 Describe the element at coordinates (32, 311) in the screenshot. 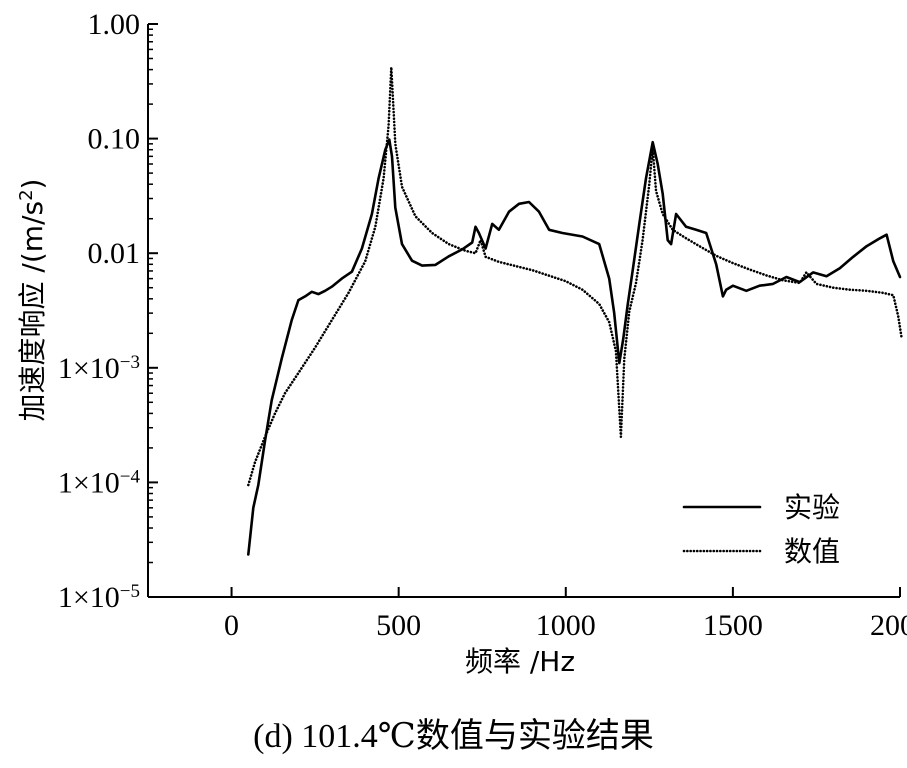

I see `y-axis-title-base: 加速度响应 /(m/s` at that location.